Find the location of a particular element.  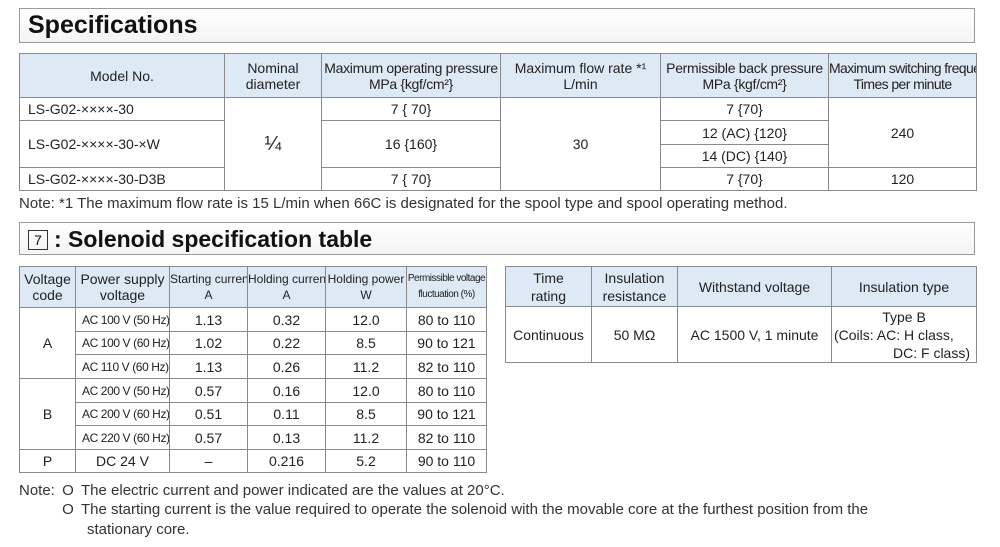

back-pressure-cell: 12 (AC) {120} is located at coordinates (744, 132).